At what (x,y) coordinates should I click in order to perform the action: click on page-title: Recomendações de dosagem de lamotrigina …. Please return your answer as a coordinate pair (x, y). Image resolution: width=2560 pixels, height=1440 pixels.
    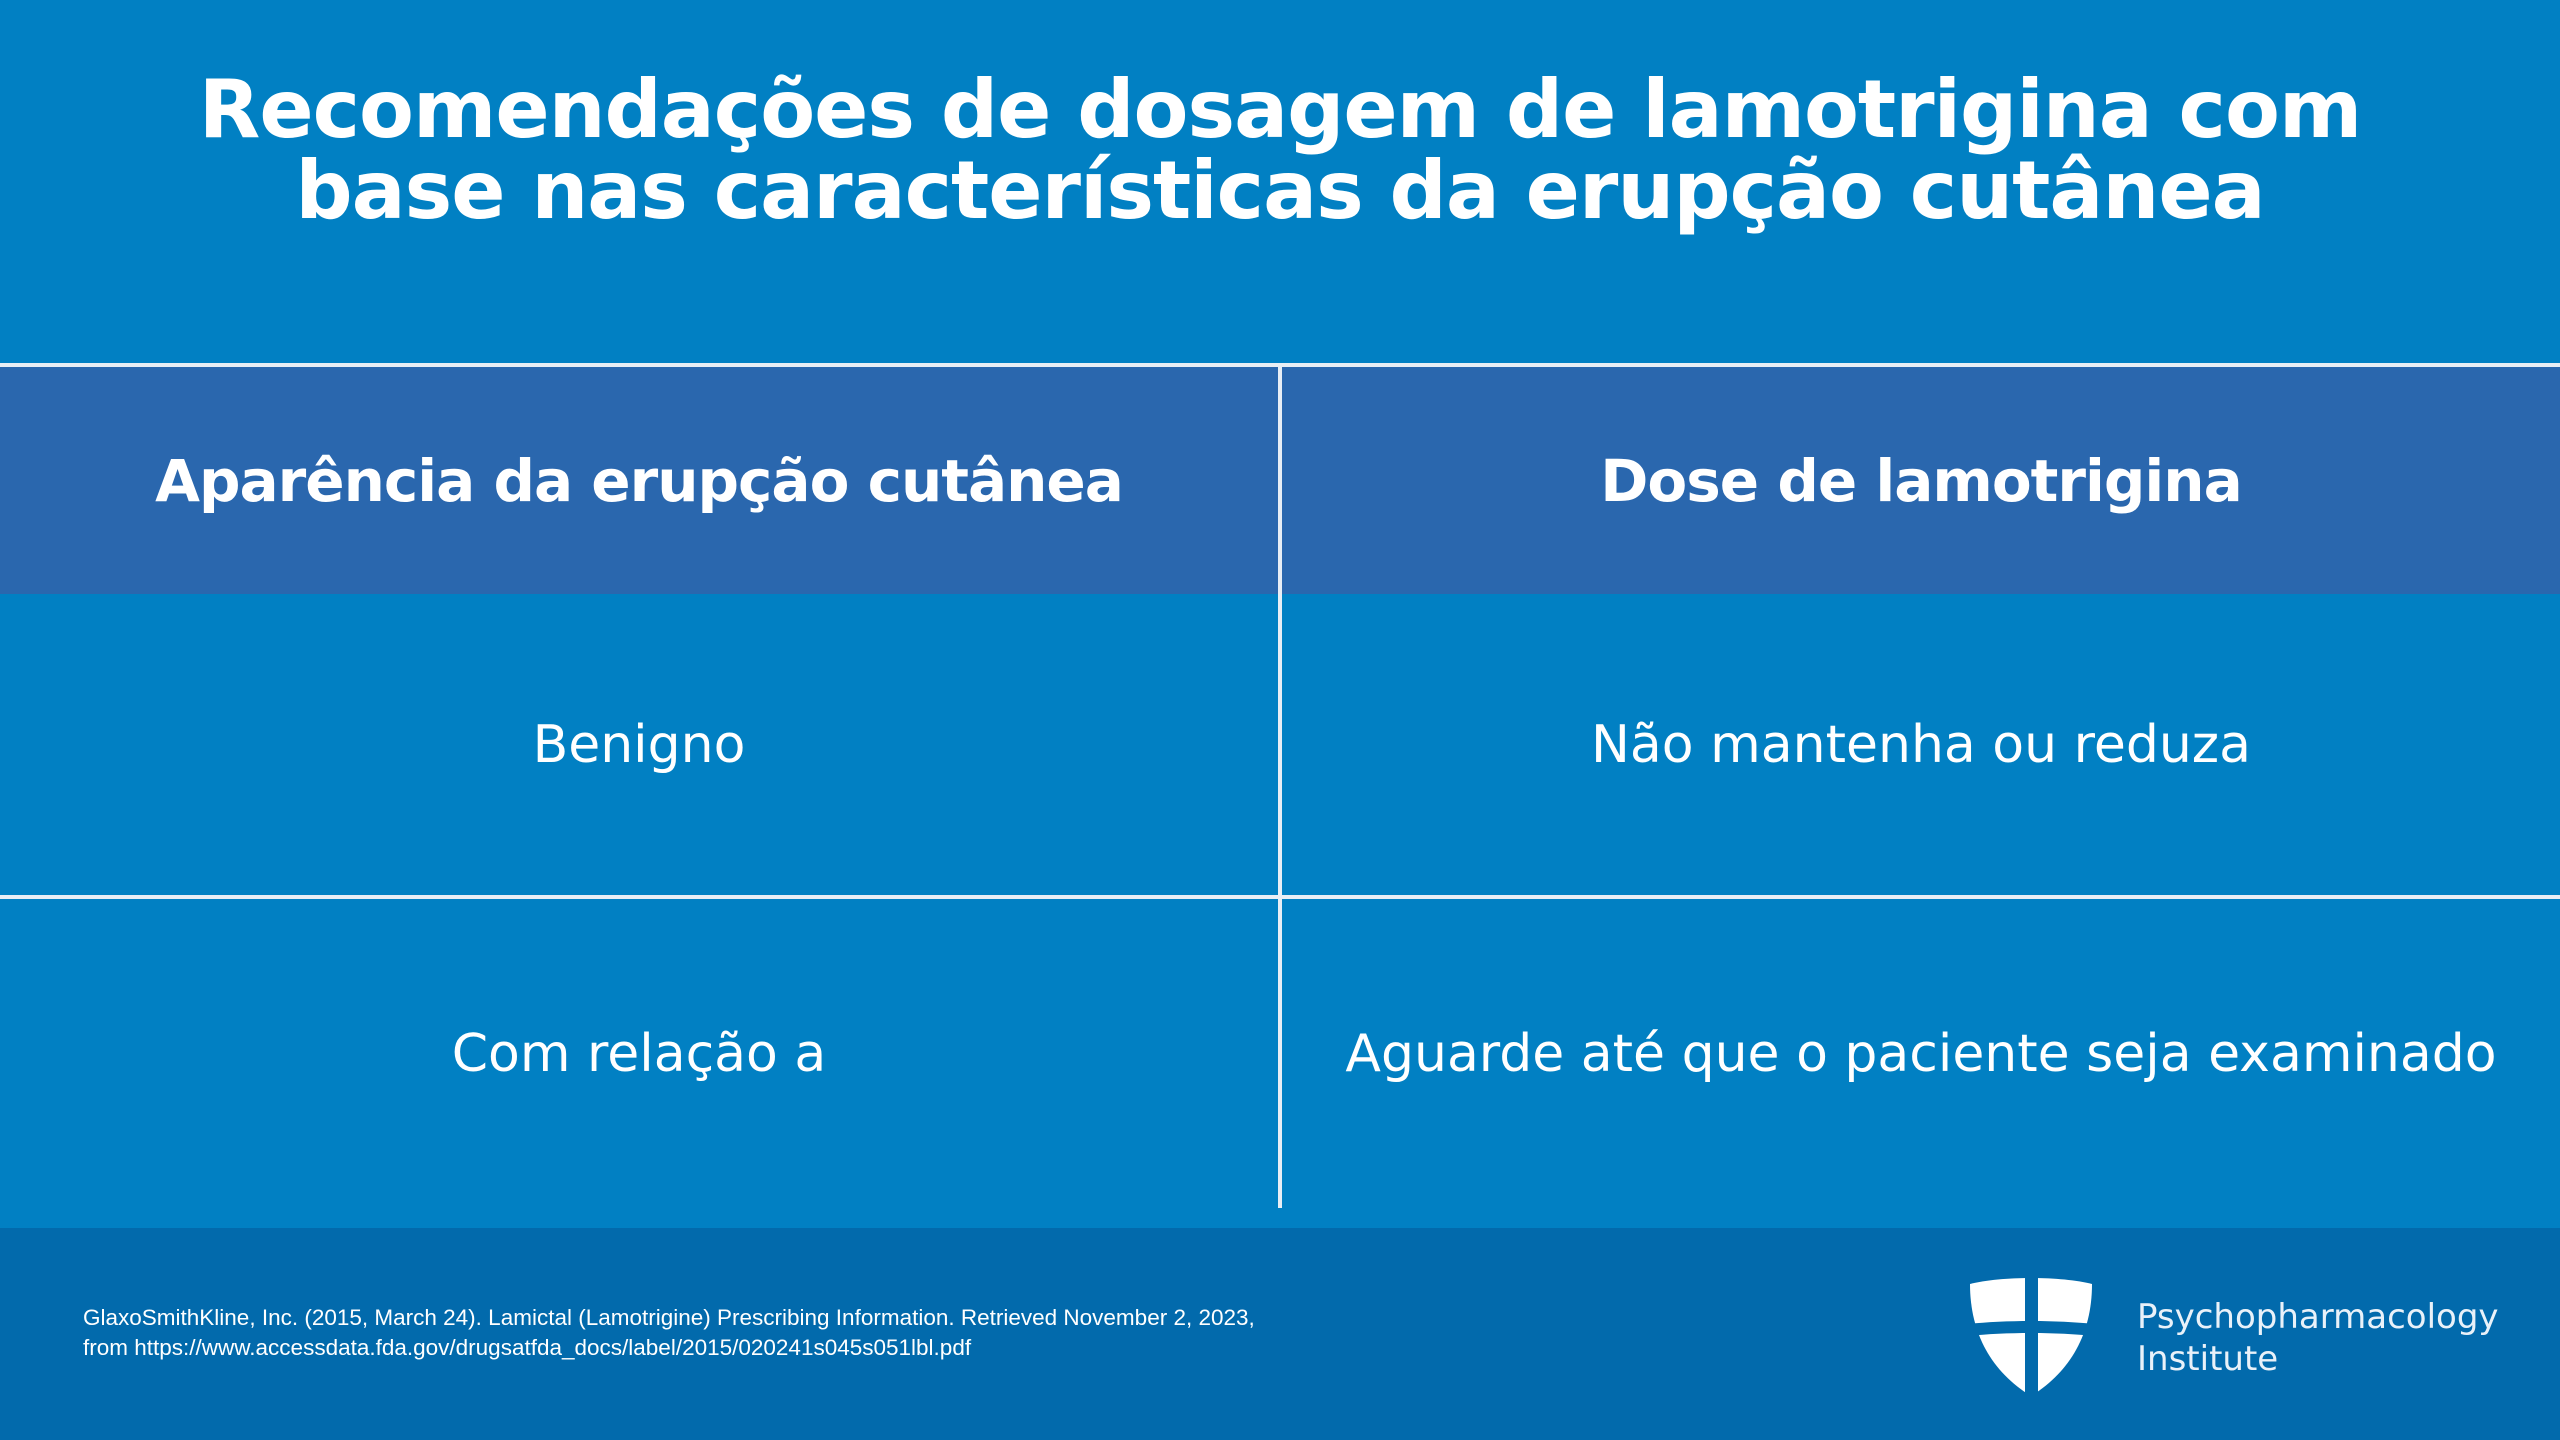
    Looking at the image, I should click on (1280, 150).